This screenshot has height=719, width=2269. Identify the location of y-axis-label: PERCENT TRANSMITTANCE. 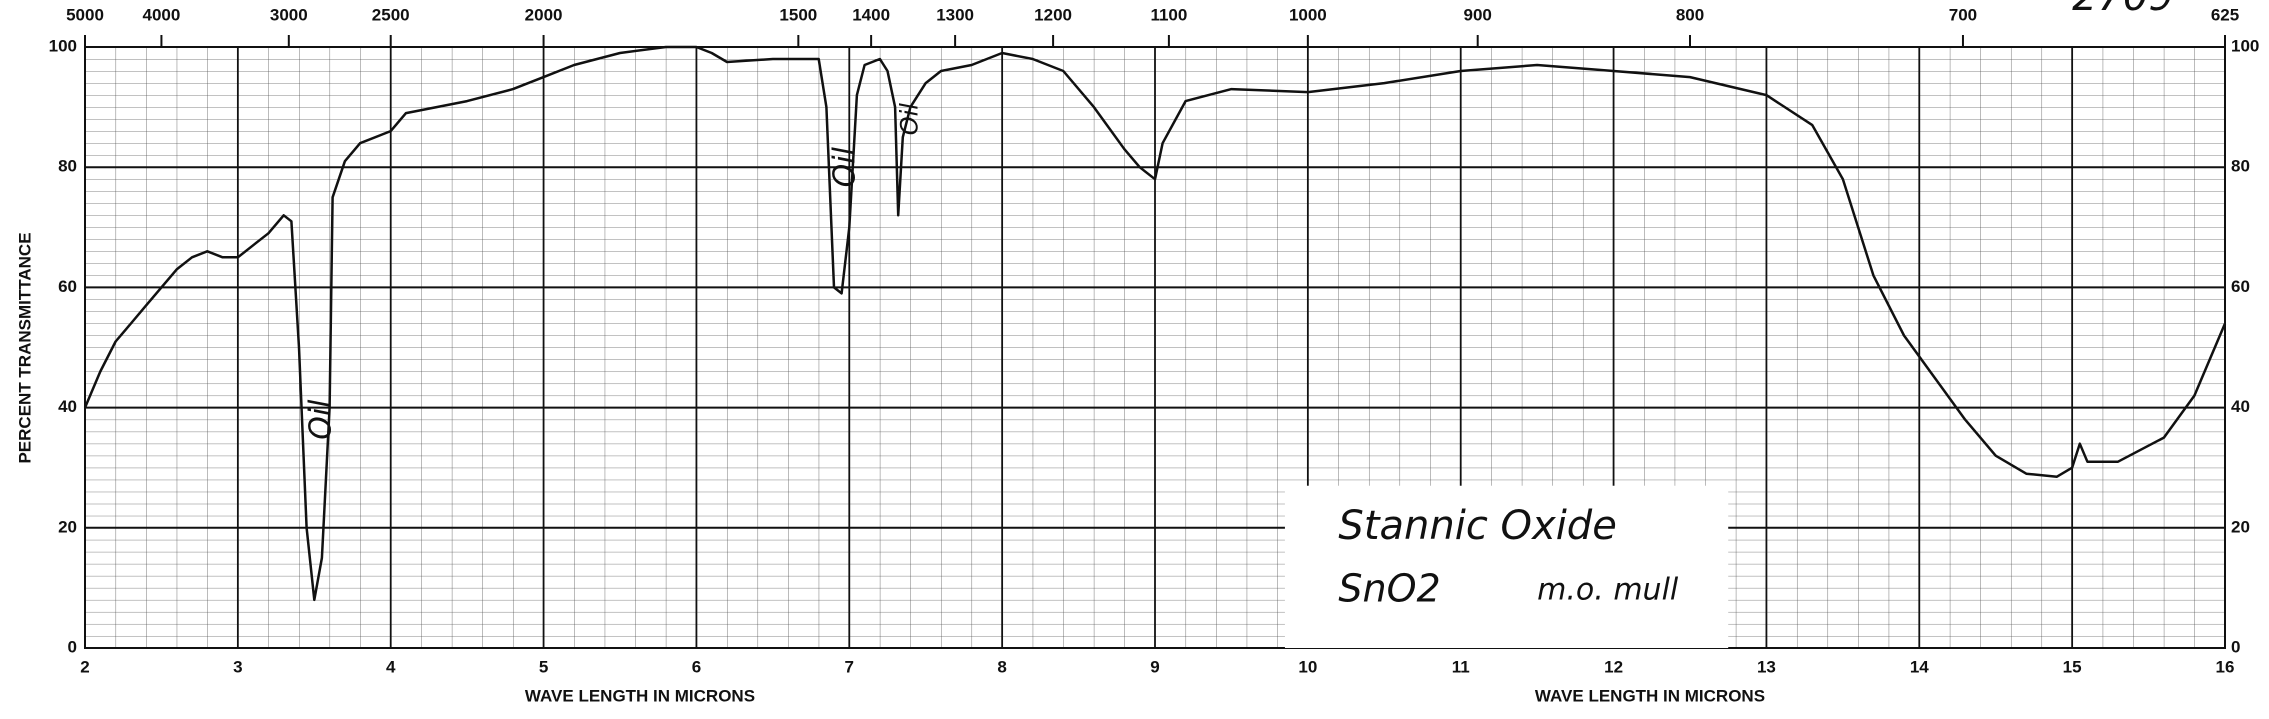
(24, 347).